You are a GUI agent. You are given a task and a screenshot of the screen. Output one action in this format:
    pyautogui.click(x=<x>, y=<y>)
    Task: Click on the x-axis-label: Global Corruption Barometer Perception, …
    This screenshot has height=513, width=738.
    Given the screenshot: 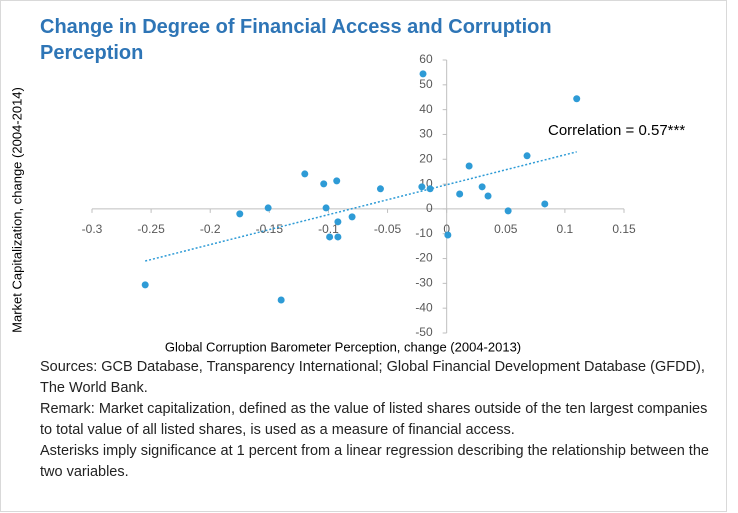 What is the action you would take?
    pyautogui.click(x=343, y=346)
    